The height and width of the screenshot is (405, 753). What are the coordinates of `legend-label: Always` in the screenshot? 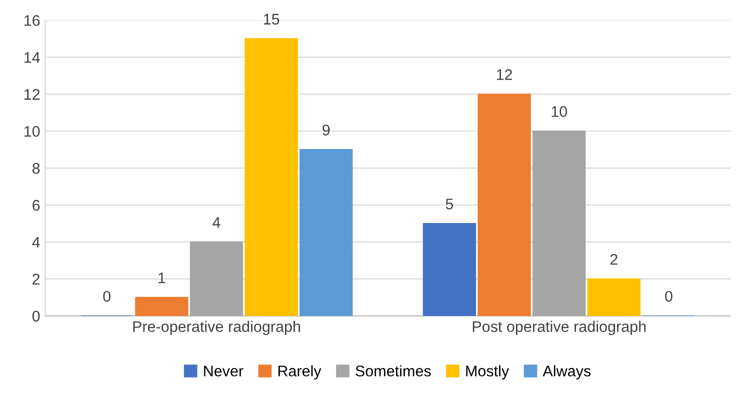 It's located at (566, 372).